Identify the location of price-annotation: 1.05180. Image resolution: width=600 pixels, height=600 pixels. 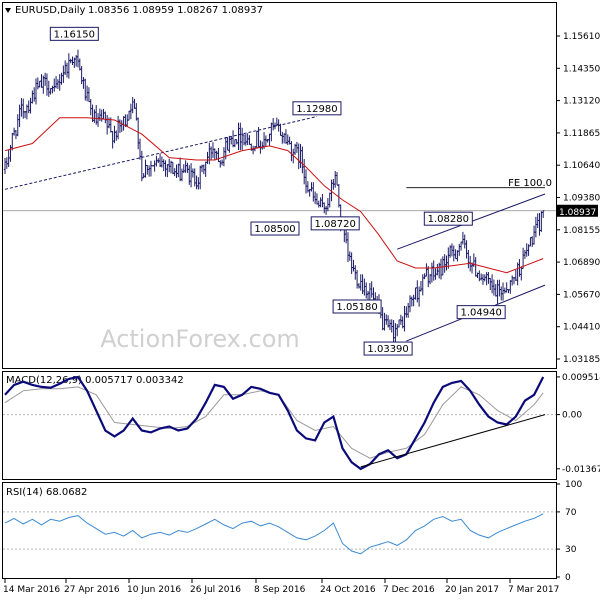
(357, 306).